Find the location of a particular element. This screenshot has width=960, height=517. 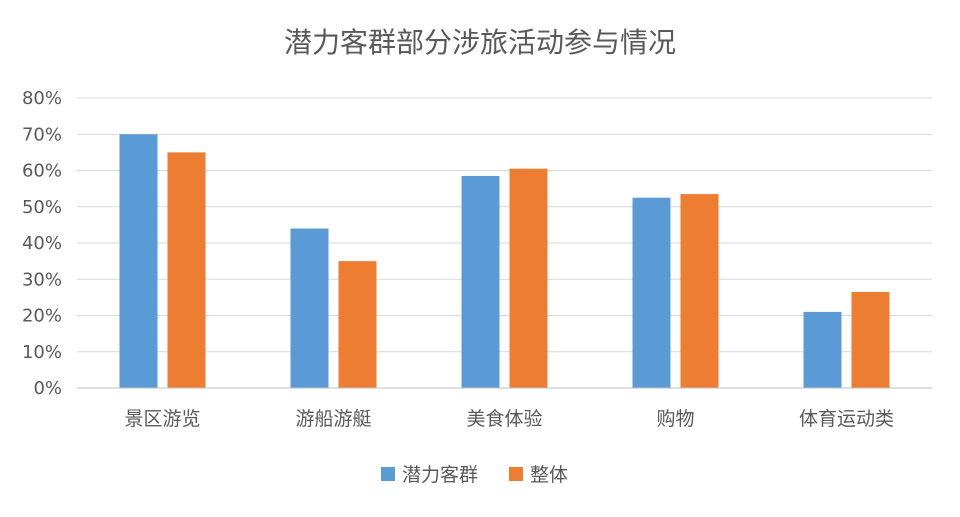

x-category-label: 购物 is located at coordinates (675, 419).